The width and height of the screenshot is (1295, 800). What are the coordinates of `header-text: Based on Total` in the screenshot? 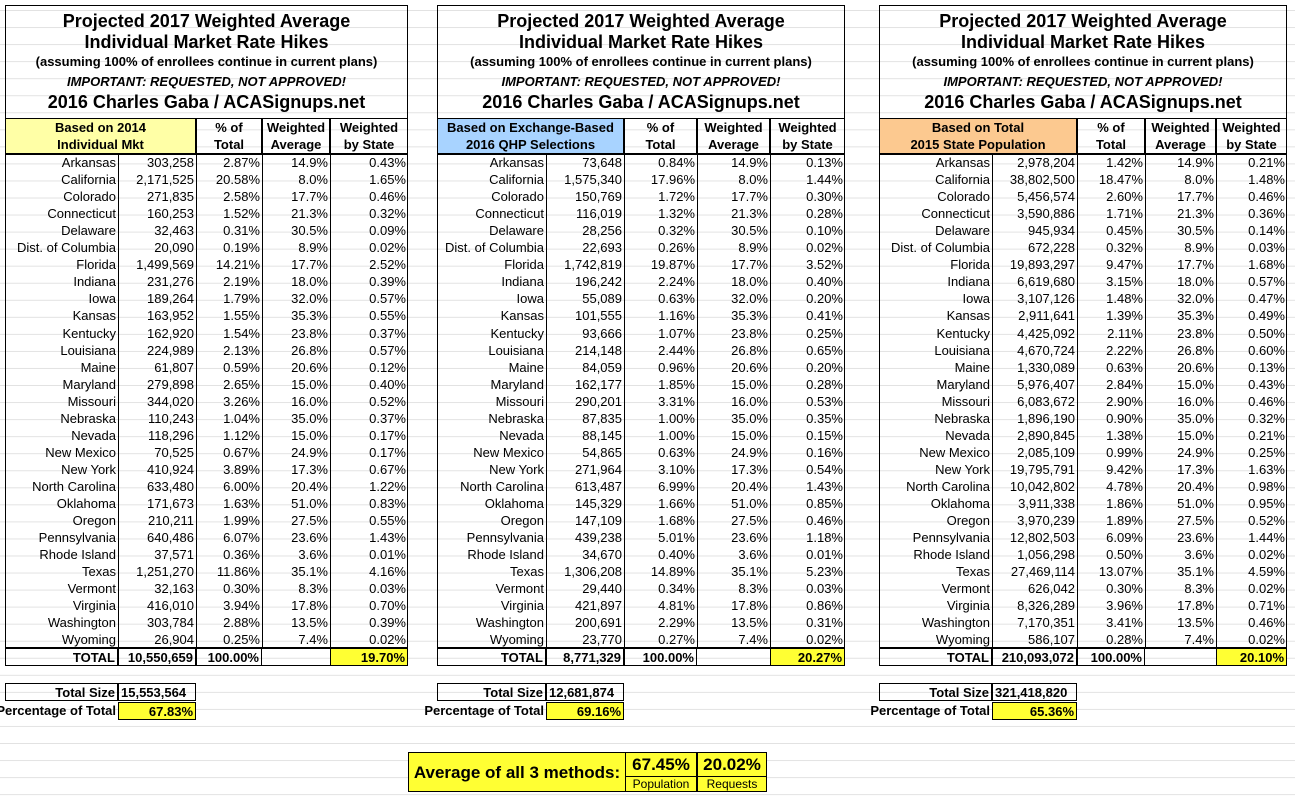 It's located at (978, 127).